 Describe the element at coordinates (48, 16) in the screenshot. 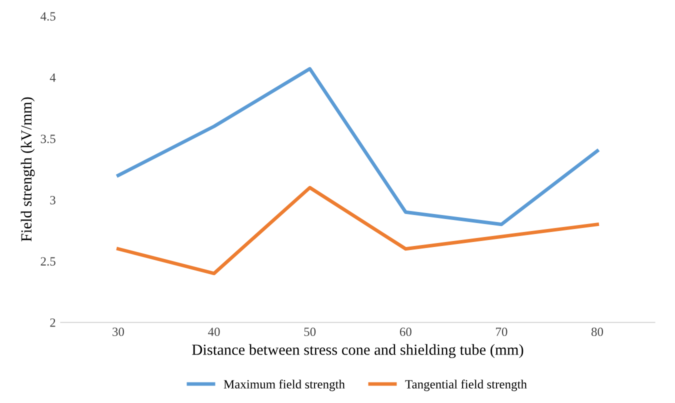

I see `y-tick-label: 4.5` at that location.